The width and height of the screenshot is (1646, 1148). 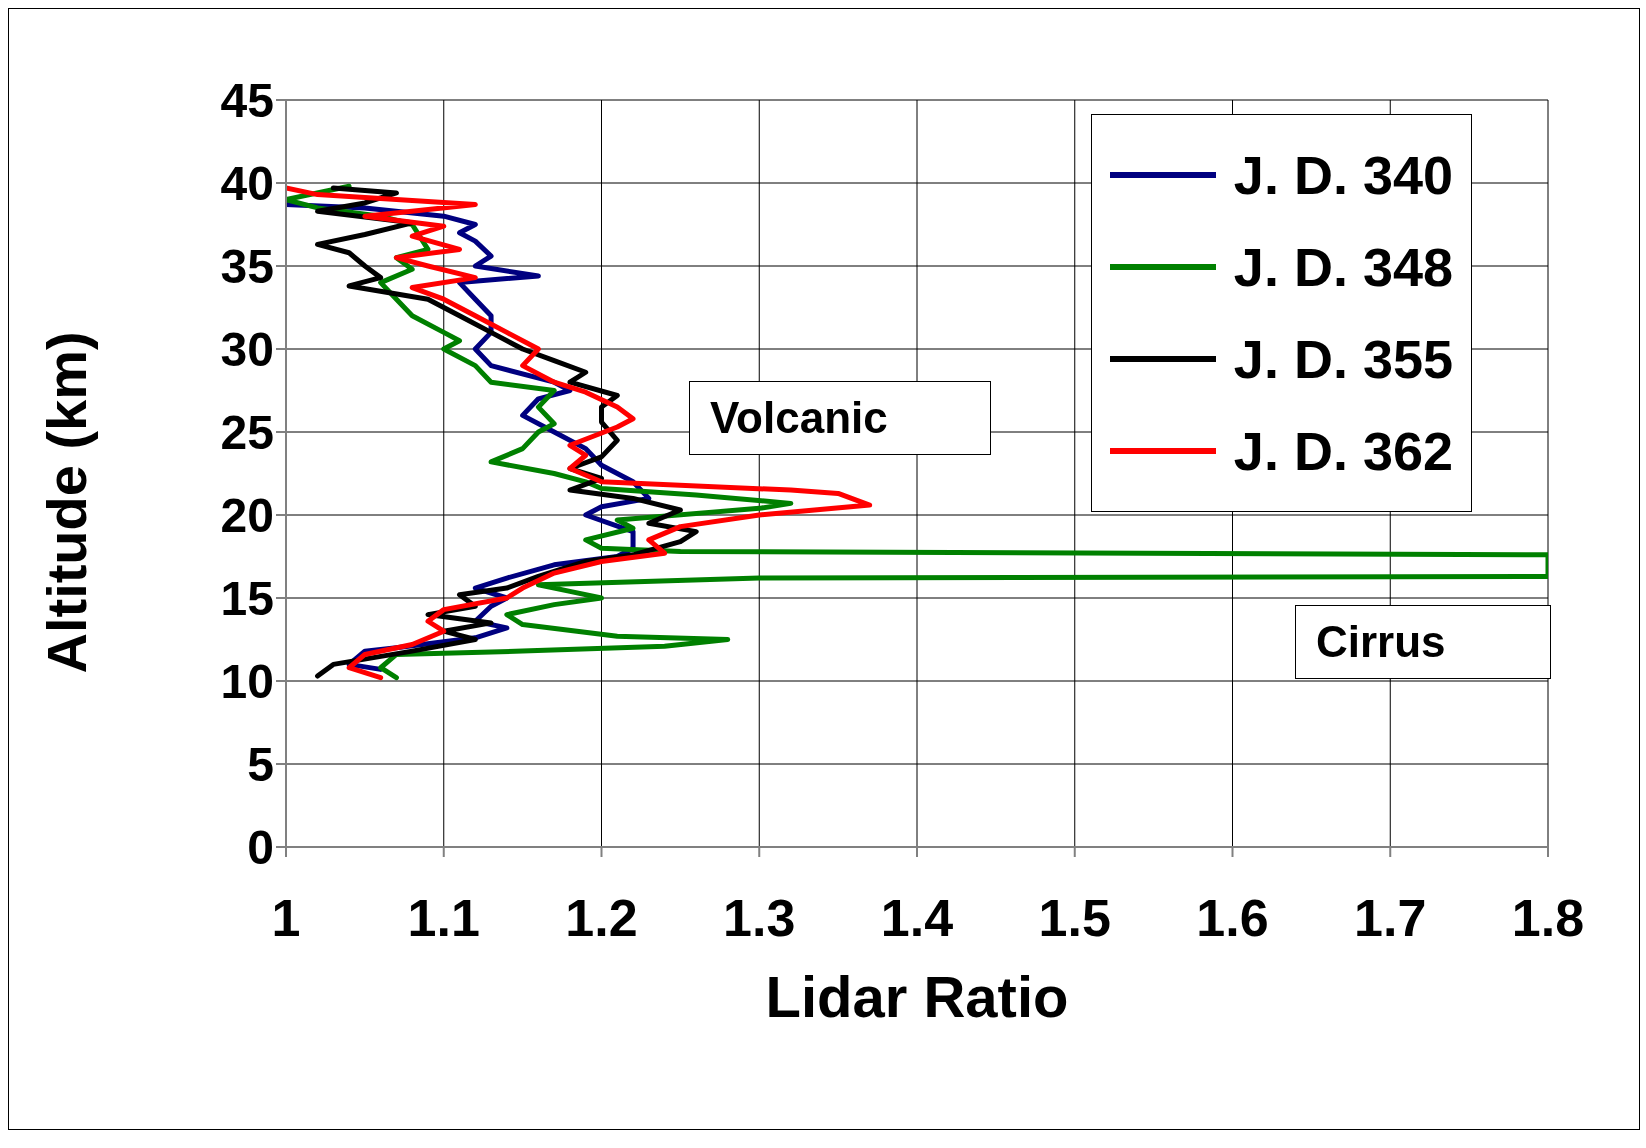 I want to click on legend-label: J. D. 355, so click(x=1343, y=359).